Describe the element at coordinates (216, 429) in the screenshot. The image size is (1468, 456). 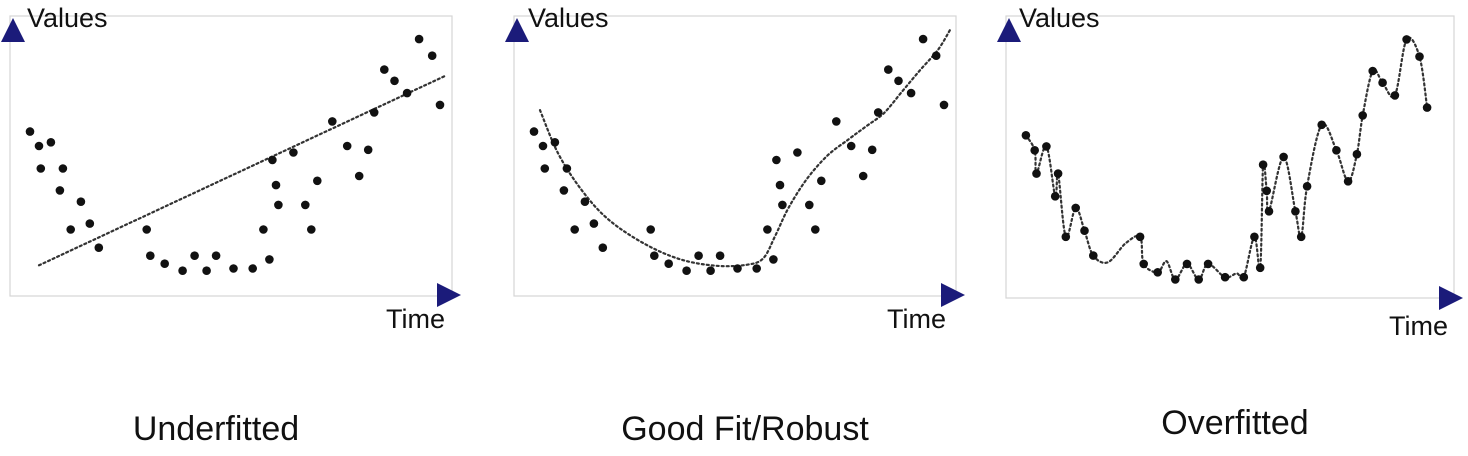
I see `panel-caption: Underfitted` at that location.